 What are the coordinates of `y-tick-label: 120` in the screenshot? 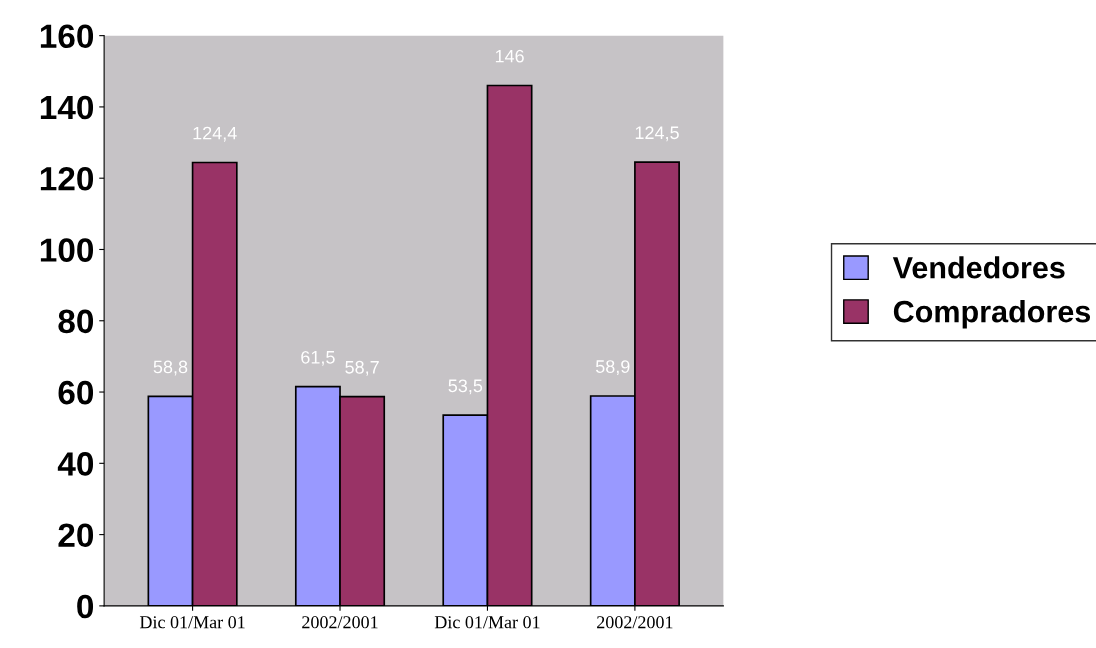 It's located at (67, 179).